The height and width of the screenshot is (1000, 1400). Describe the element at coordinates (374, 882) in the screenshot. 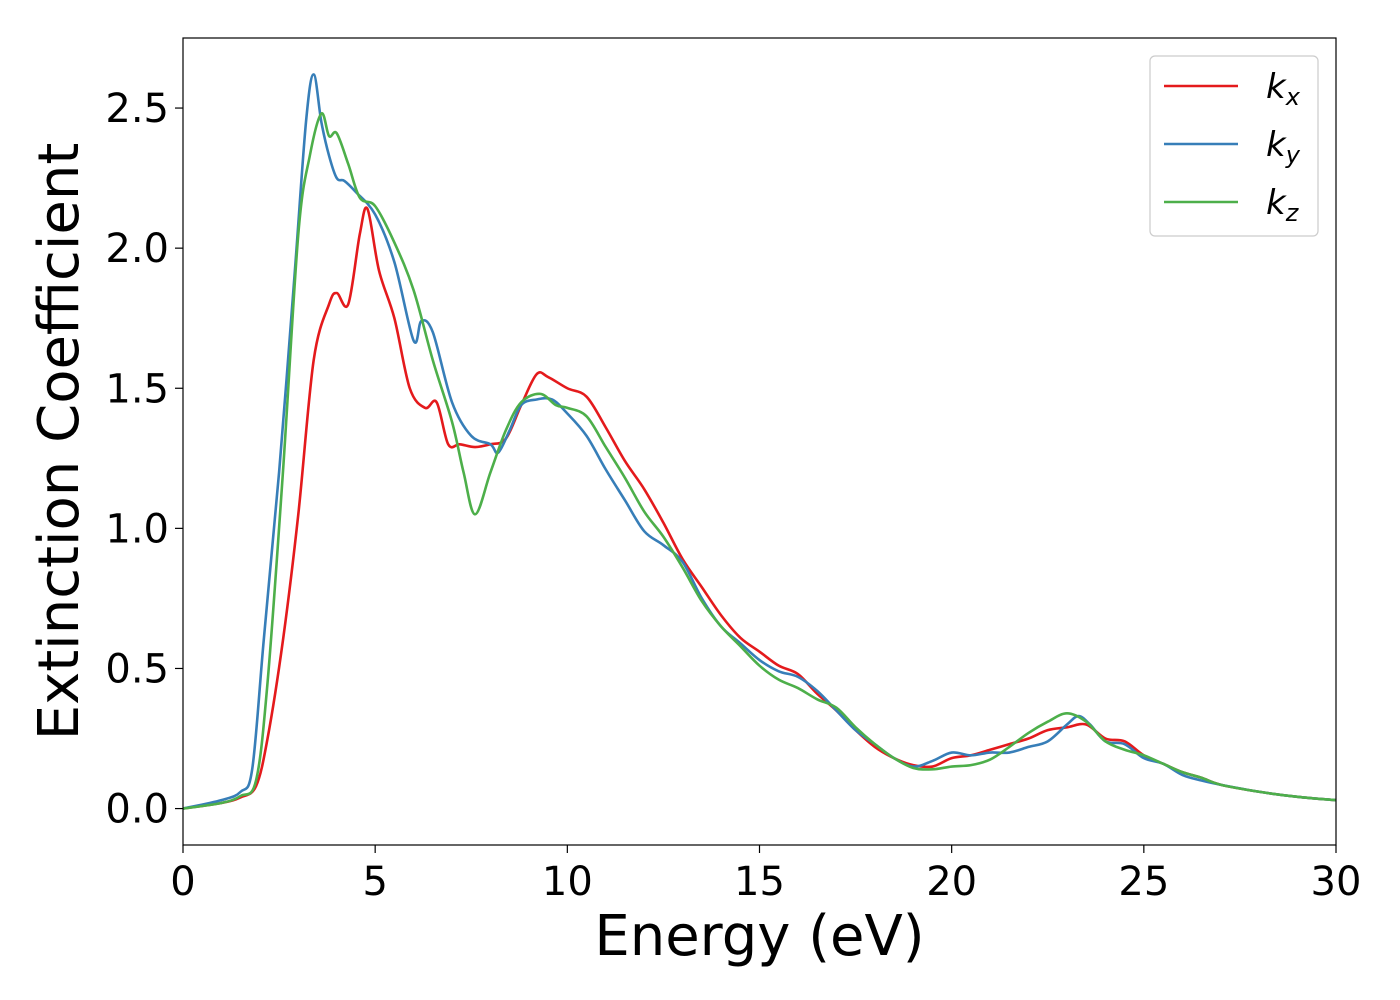

I see `x-tick-label: 5` at that location.